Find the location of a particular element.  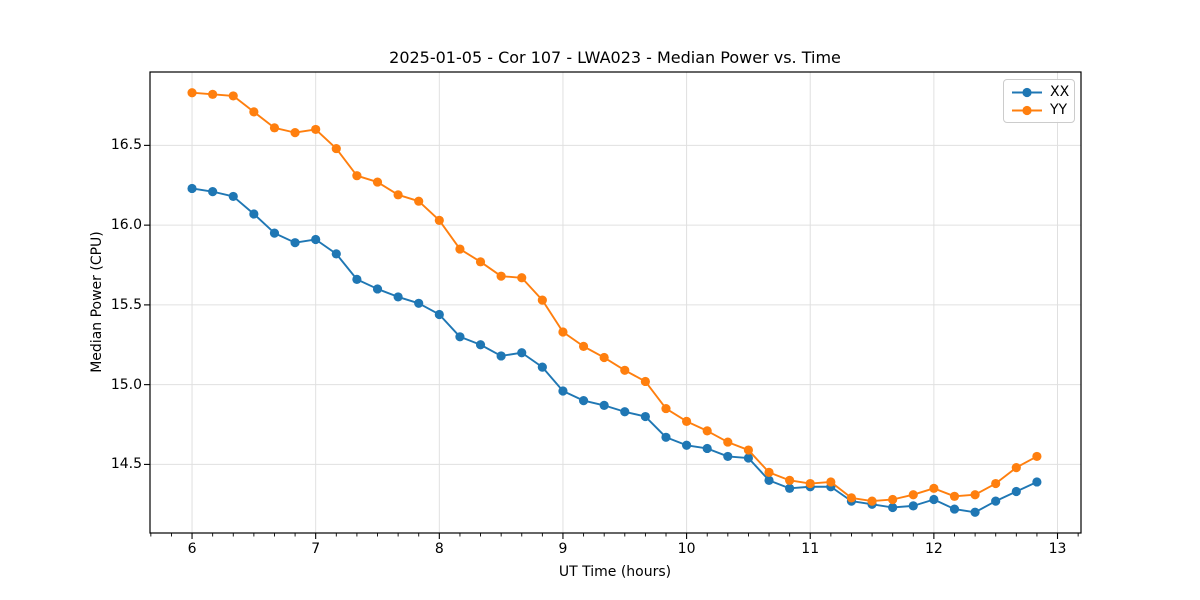

legend-item-yy: YY is located at coordinates (1039, 110).